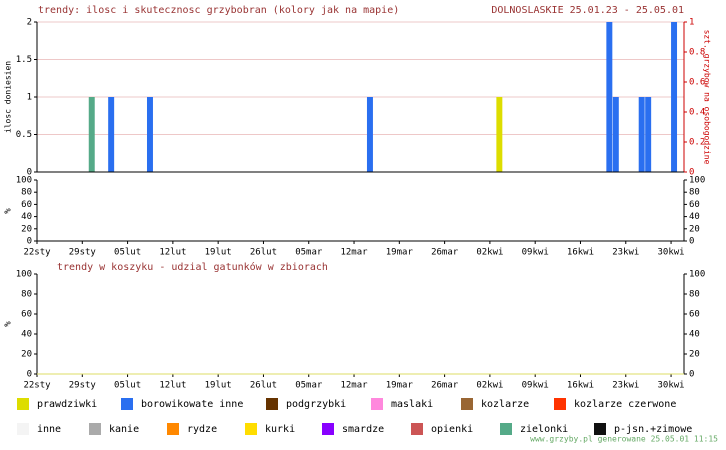 The image size is (726, 450). I want to click on legend-label: podgrzybki, so click(316, 404).